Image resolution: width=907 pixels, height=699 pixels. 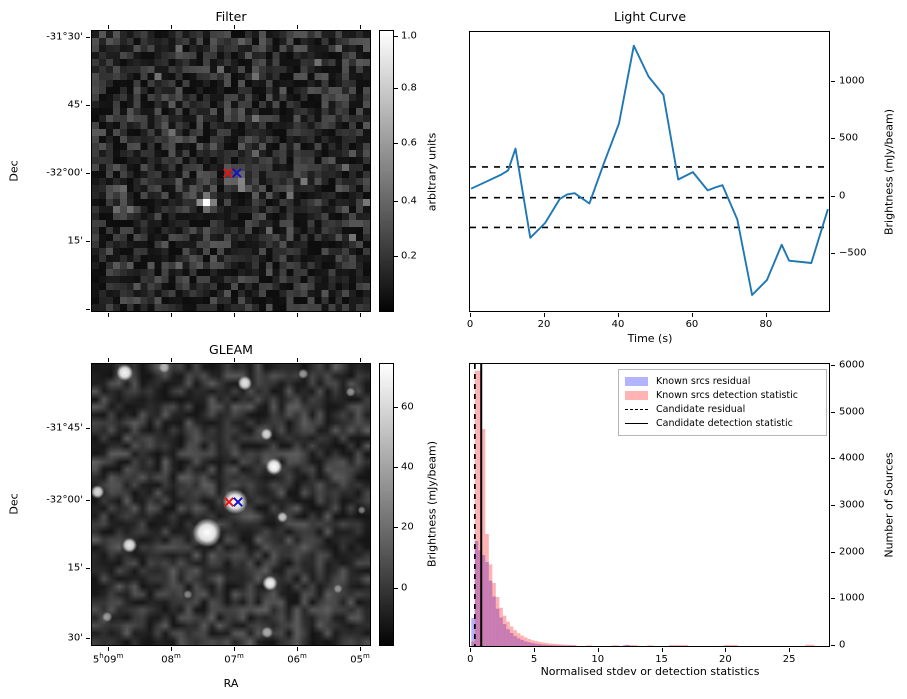 I want to click on tick-label: 0.2, so click(x=409, y=256).